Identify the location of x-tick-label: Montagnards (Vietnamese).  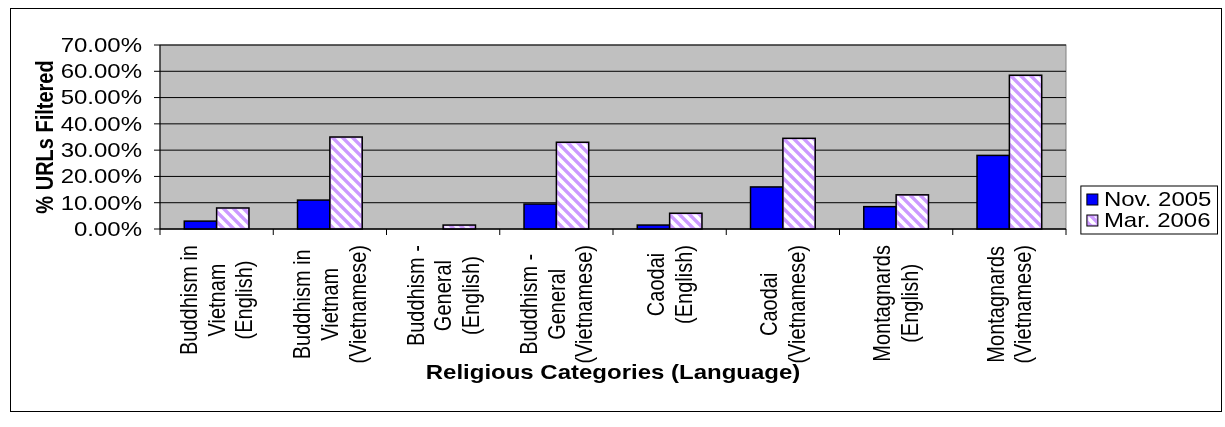
(1009, 304).